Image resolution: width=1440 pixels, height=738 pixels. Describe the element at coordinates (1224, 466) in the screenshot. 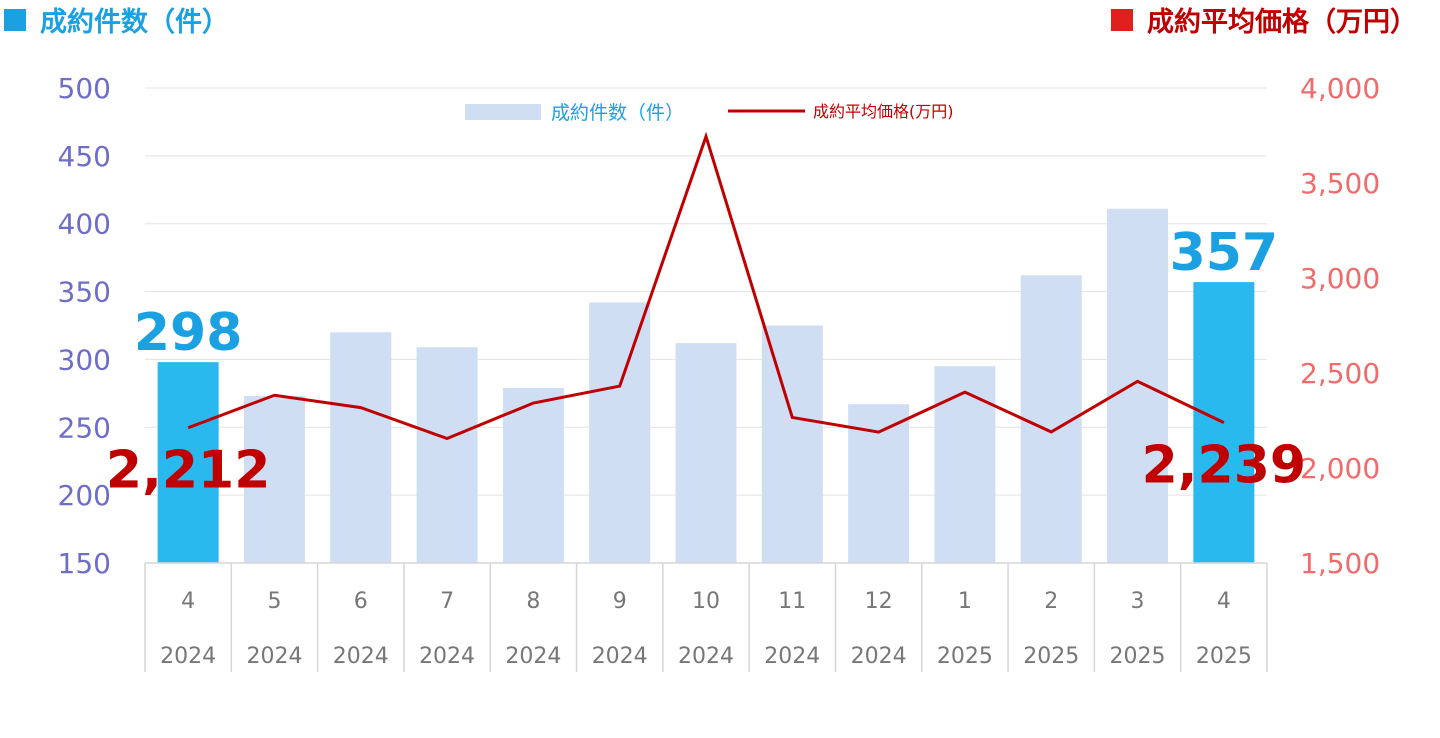

I see `line-data-label: 2,239` at that location.